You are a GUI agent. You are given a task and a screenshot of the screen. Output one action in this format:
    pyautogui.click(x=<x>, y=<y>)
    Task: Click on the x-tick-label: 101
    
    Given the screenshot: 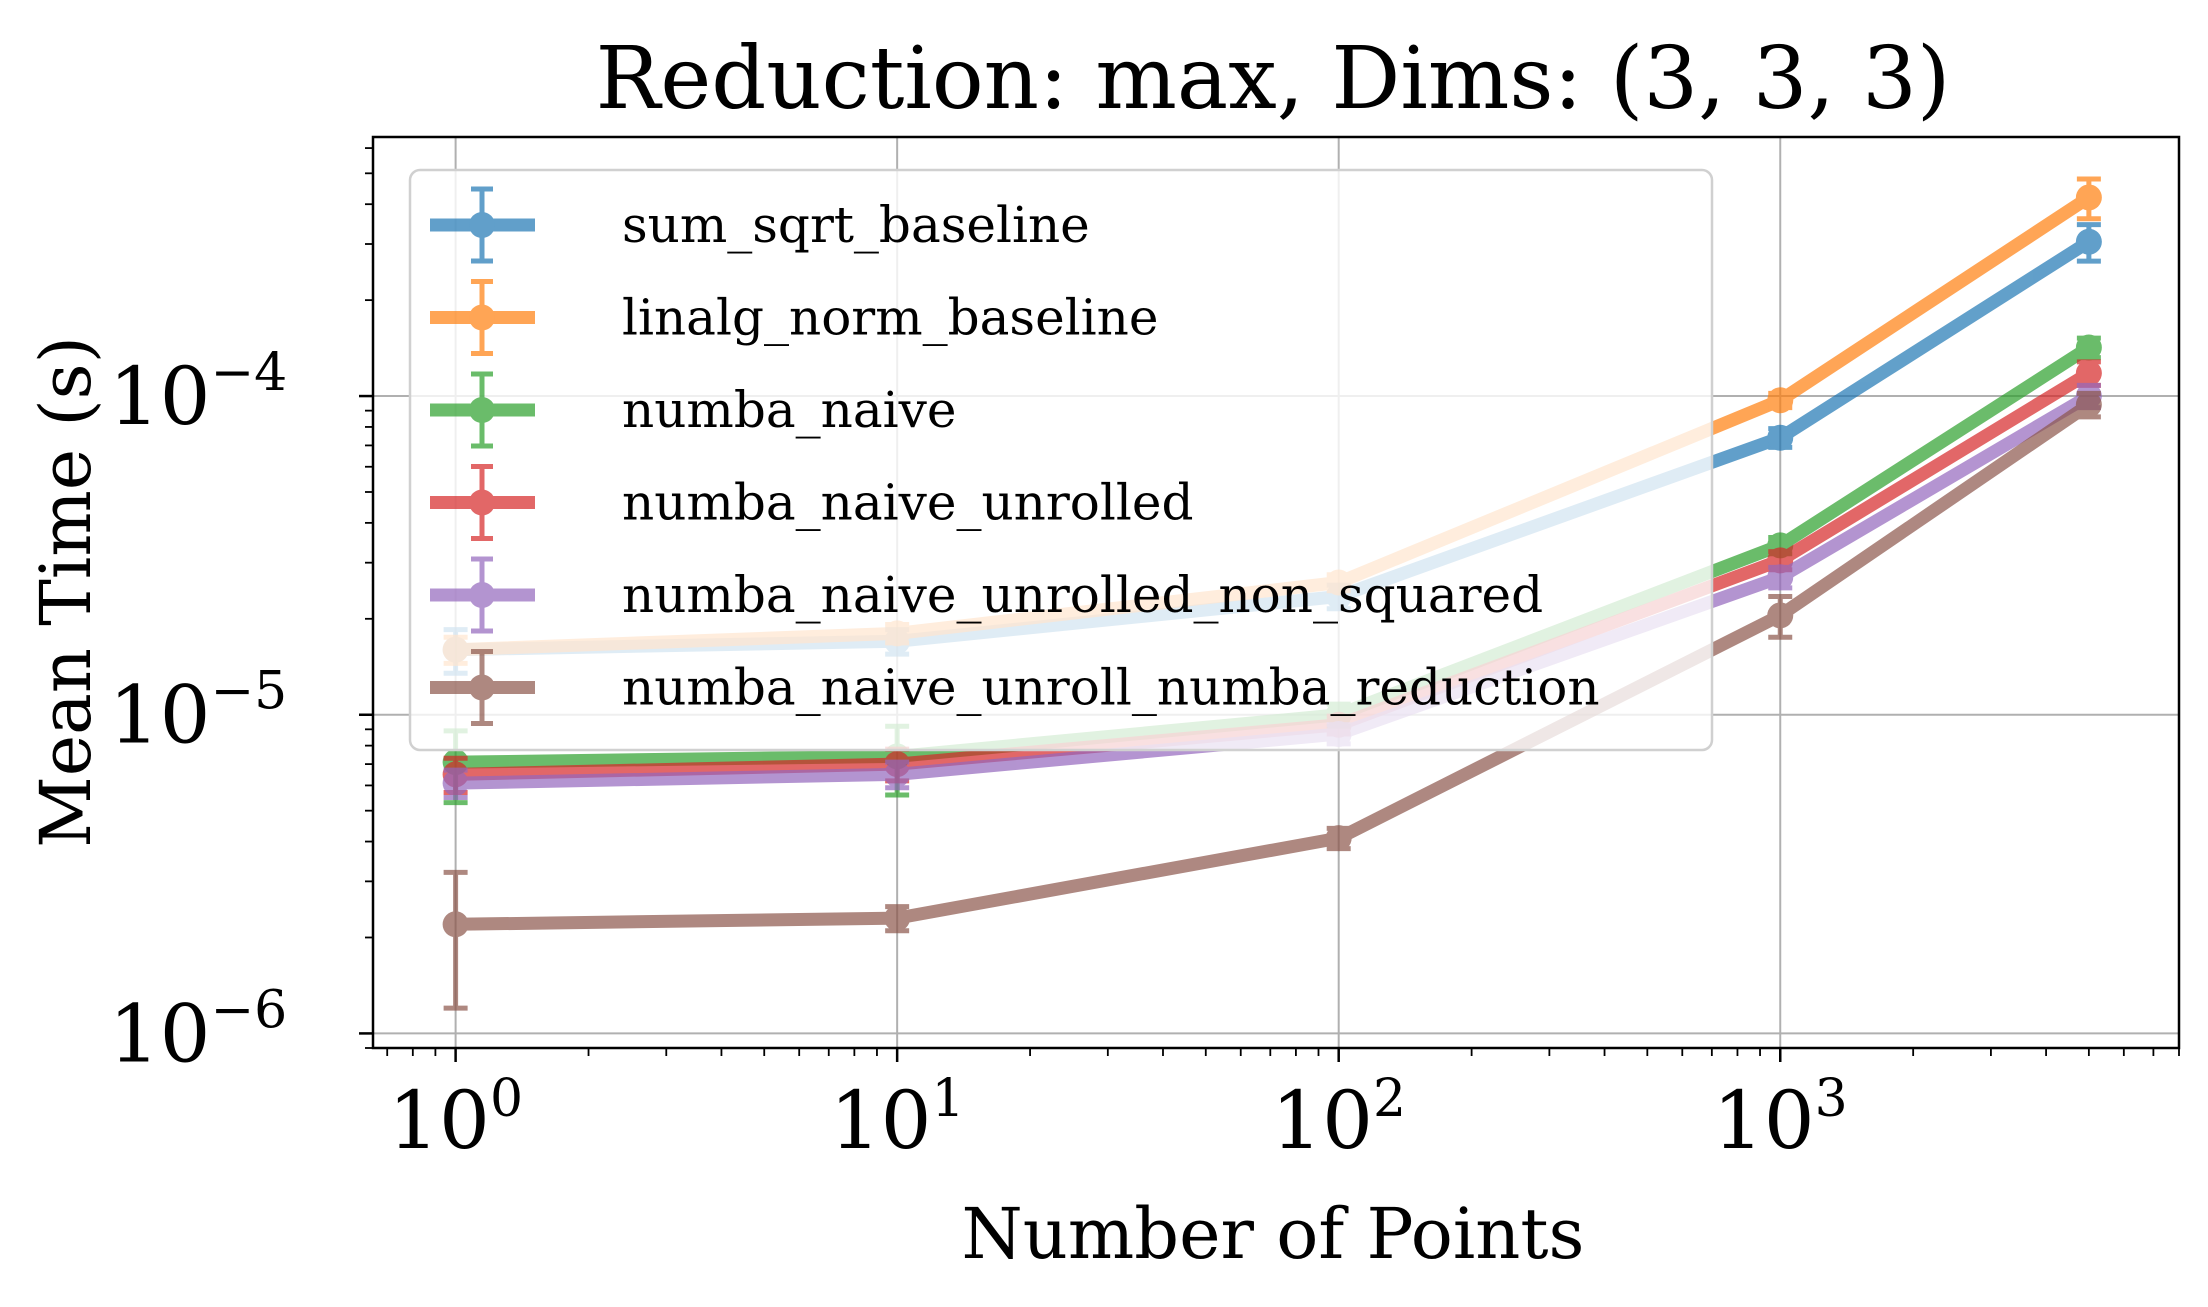 What is the action you would take?
    pyautogui.click(x=897, y=1118)
    